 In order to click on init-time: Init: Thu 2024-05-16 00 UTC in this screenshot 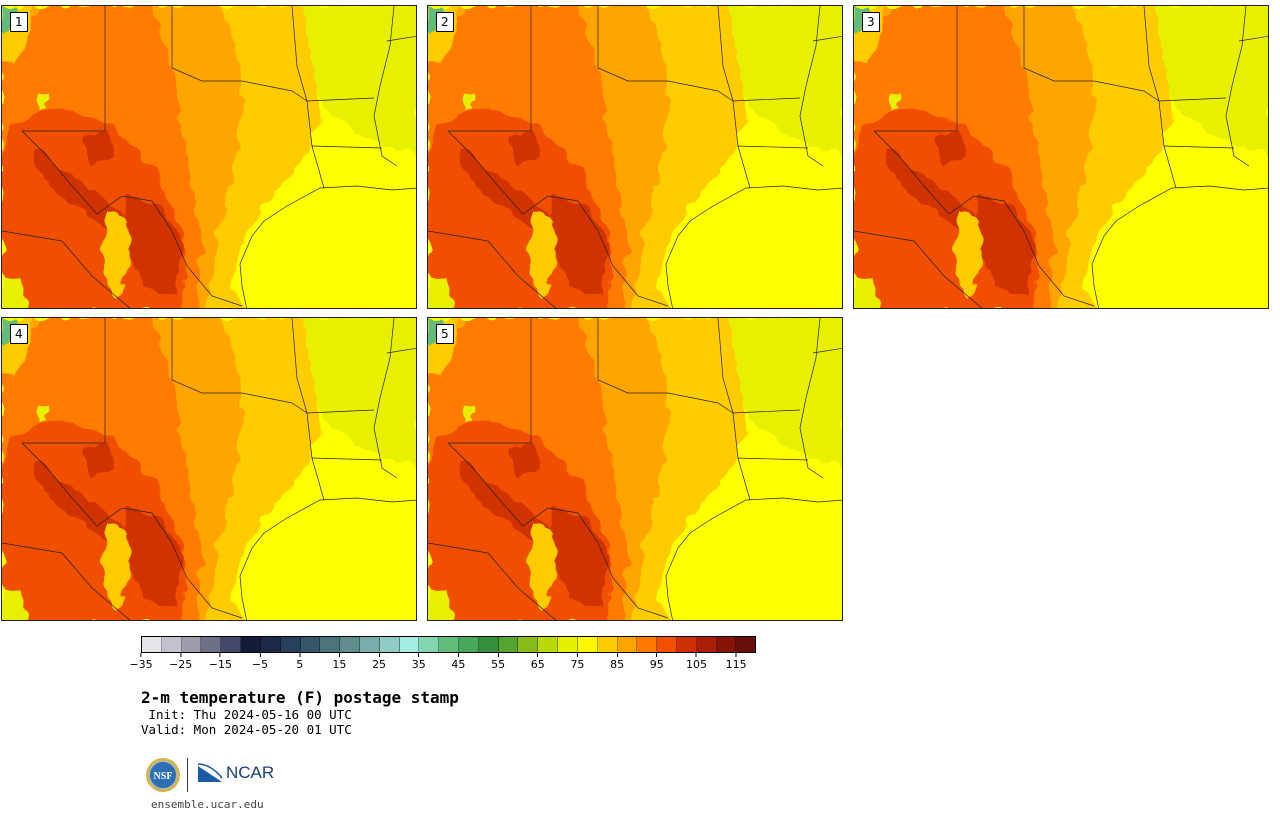, I will do `click(246, 714)`.